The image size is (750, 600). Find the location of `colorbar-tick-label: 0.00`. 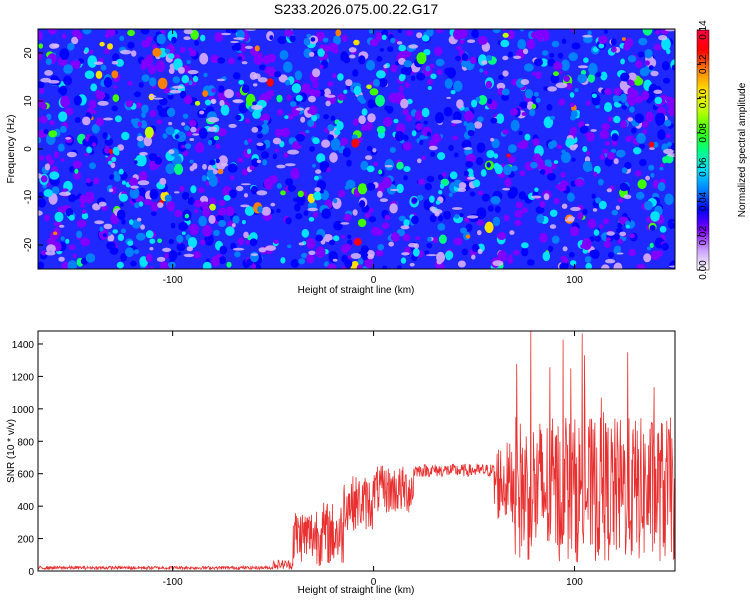

colorbar-tick-label: 0.00 is located at coordinates (703, 270).